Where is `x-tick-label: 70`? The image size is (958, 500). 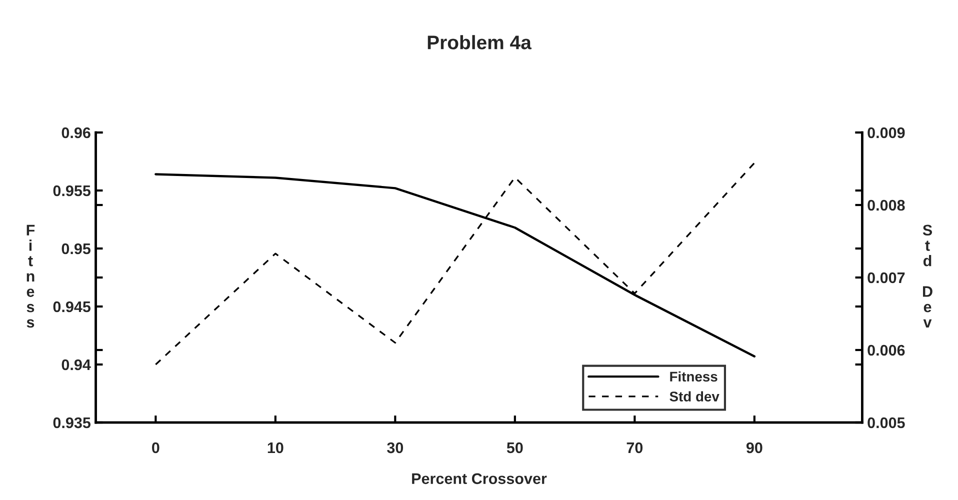 x-tick-label: 70 is located at coordinates (634, 448).